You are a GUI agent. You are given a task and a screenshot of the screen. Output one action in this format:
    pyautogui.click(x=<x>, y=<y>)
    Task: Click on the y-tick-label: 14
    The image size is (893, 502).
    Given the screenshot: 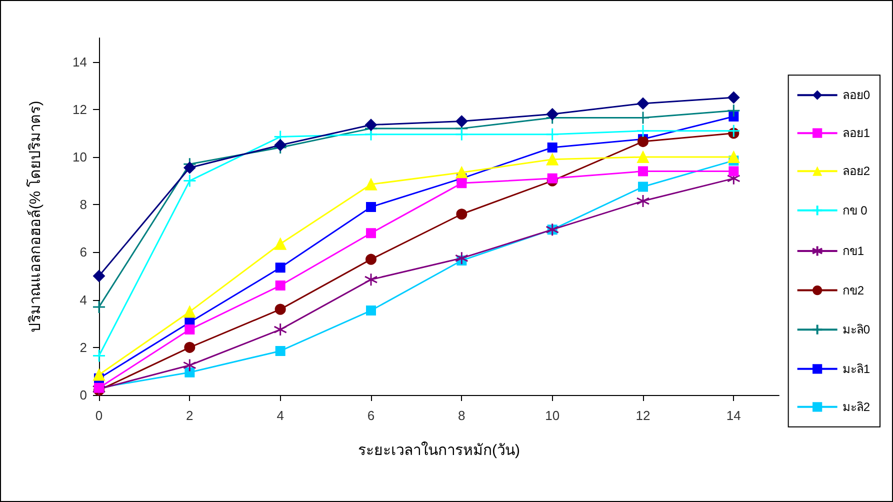 What is the action you would take?
    pyautogui.click(x=79, y=62)
    